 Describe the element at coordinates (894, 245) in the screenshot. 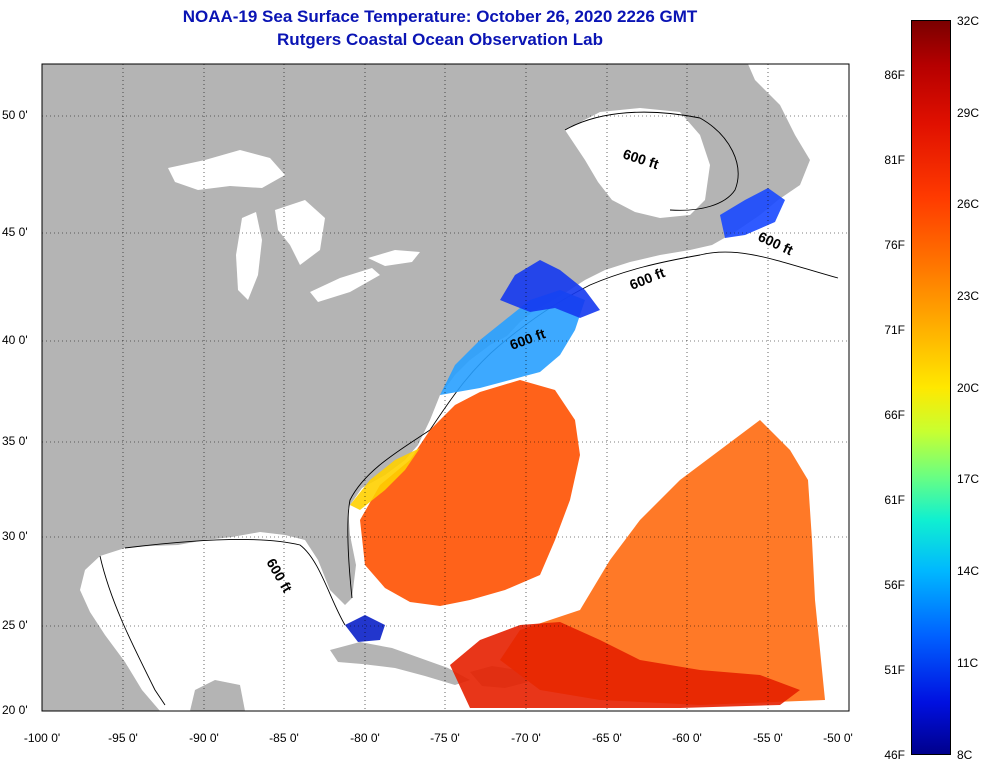

I see `colorbar-f-76: 76F` at that location.